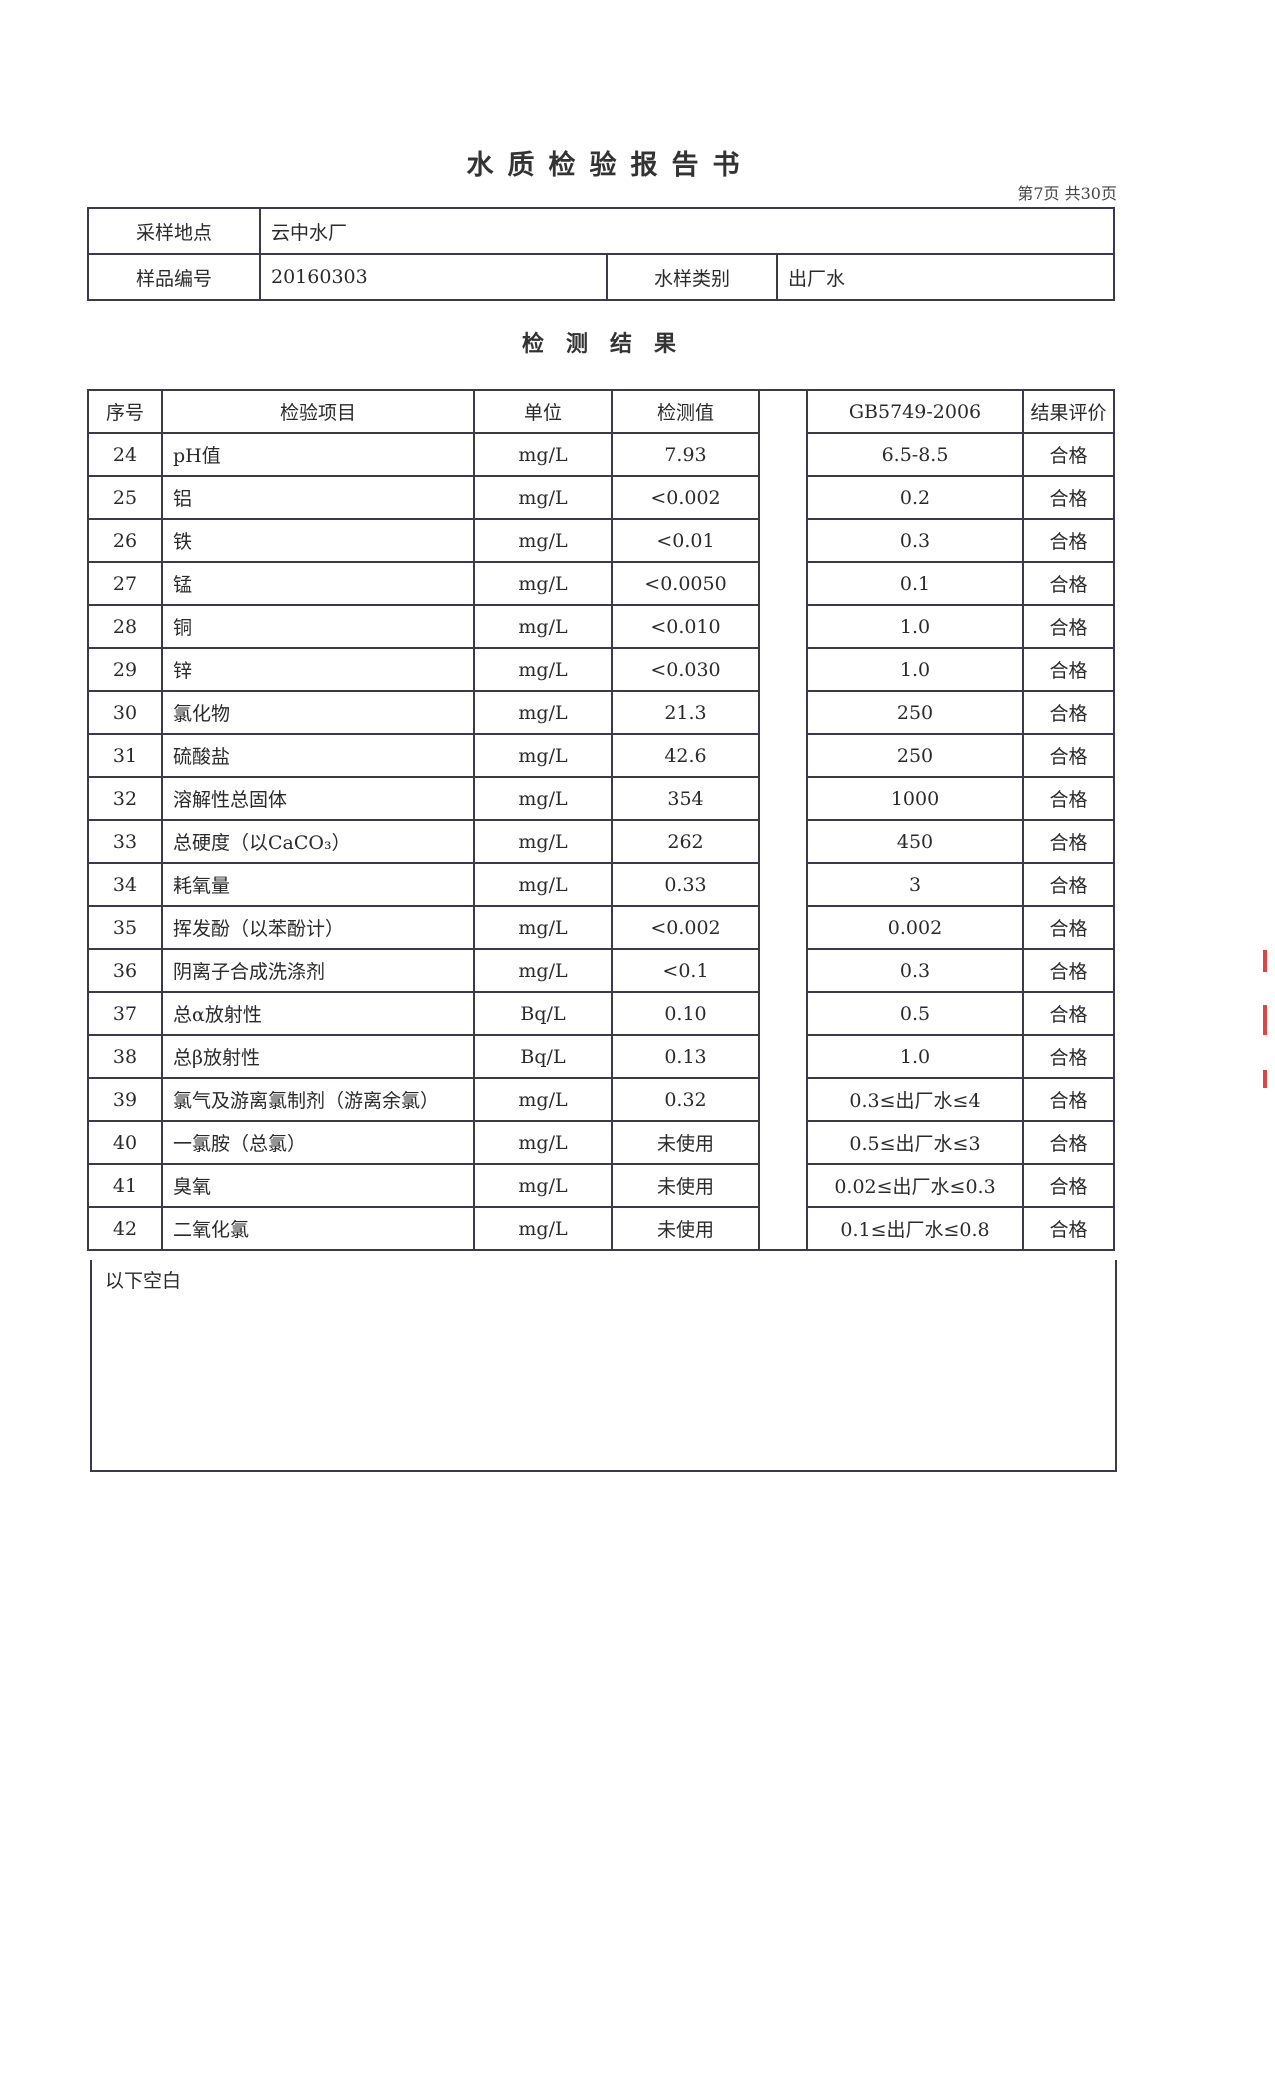 This screenshot has width=1275, height=2100. I want to click on seq-cell: 28, so click(125, 626).